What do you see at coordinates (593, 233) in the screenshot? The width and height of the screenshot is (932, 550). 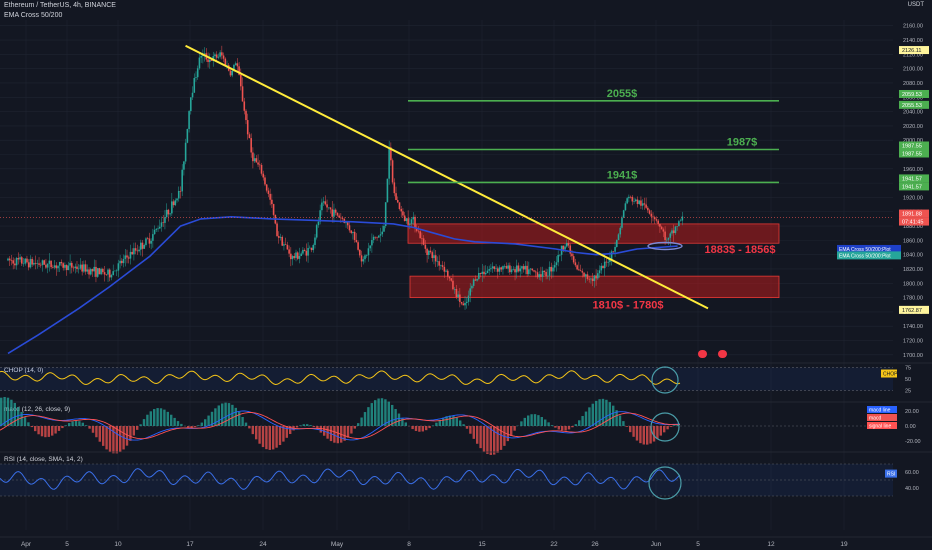 I see `zone-rect` at bounding box center [593, 233].